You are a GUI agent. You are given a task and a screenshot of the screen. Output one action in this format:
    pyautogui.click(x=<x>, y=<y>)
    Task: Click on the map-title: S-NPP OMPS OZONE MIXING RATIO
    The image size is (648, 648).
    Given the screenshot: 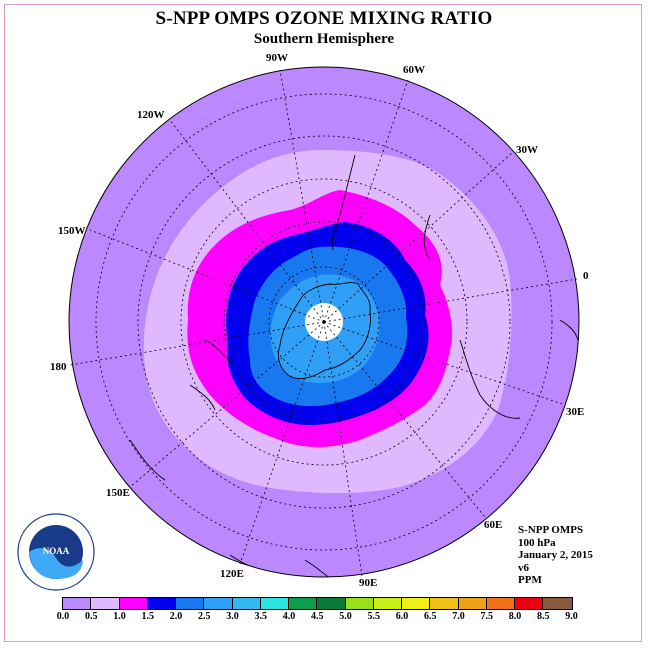 What is the action you would take?
    pyautogui.click(x=324, y=18)
    